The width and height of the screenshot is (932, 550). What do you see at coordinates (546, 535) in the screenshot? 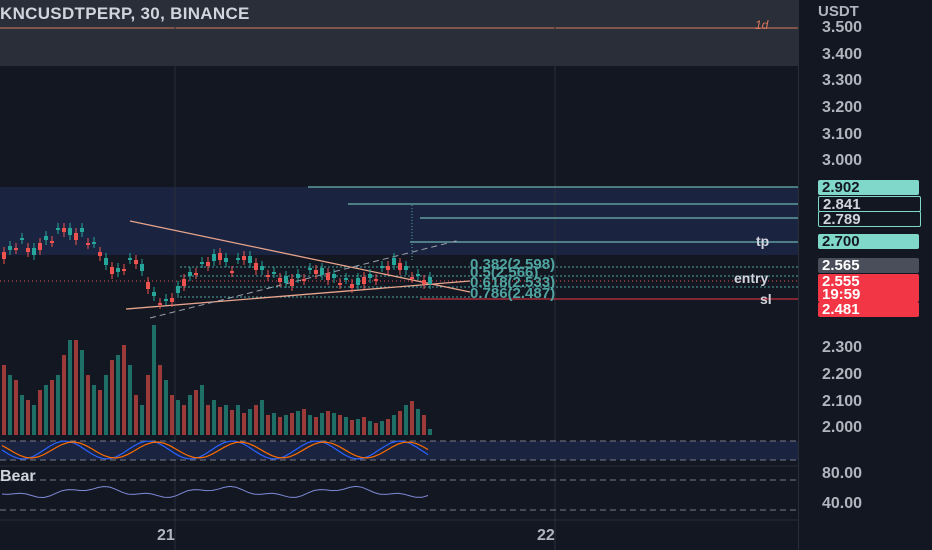
I see `date-label-22: 22` at bounding box center [546, 535].